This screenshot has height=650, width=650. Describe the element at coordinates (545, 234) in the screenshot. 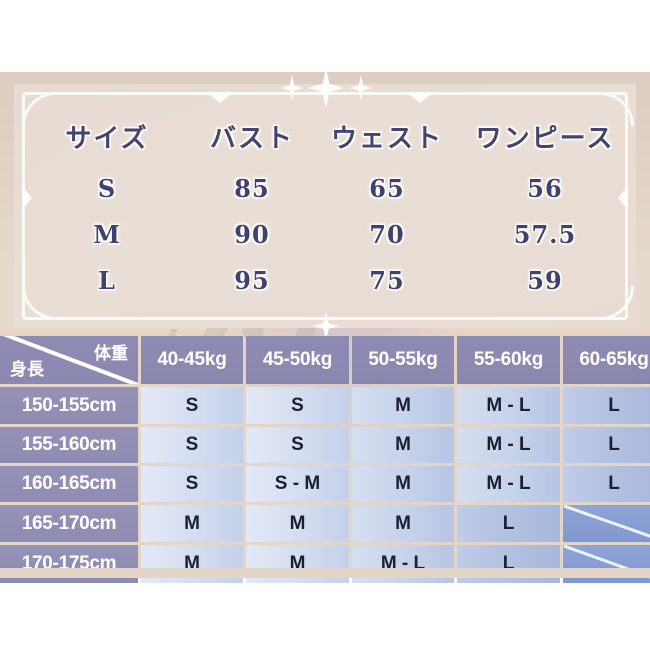

I see `measurement-dress-m: 57.5` at that location.